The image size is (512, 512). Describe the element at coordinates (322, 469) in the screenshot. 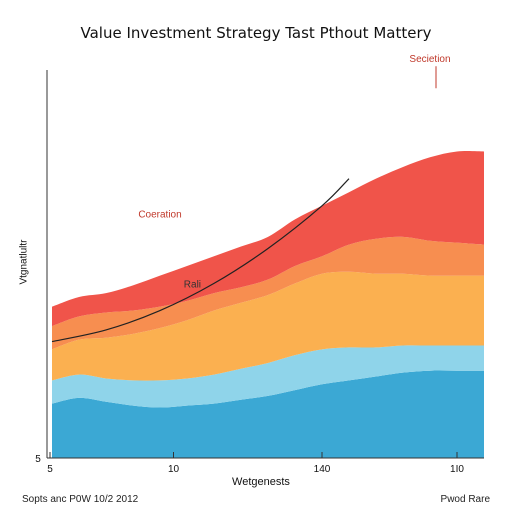

I see `x-tick-label-3: 140` at that location.